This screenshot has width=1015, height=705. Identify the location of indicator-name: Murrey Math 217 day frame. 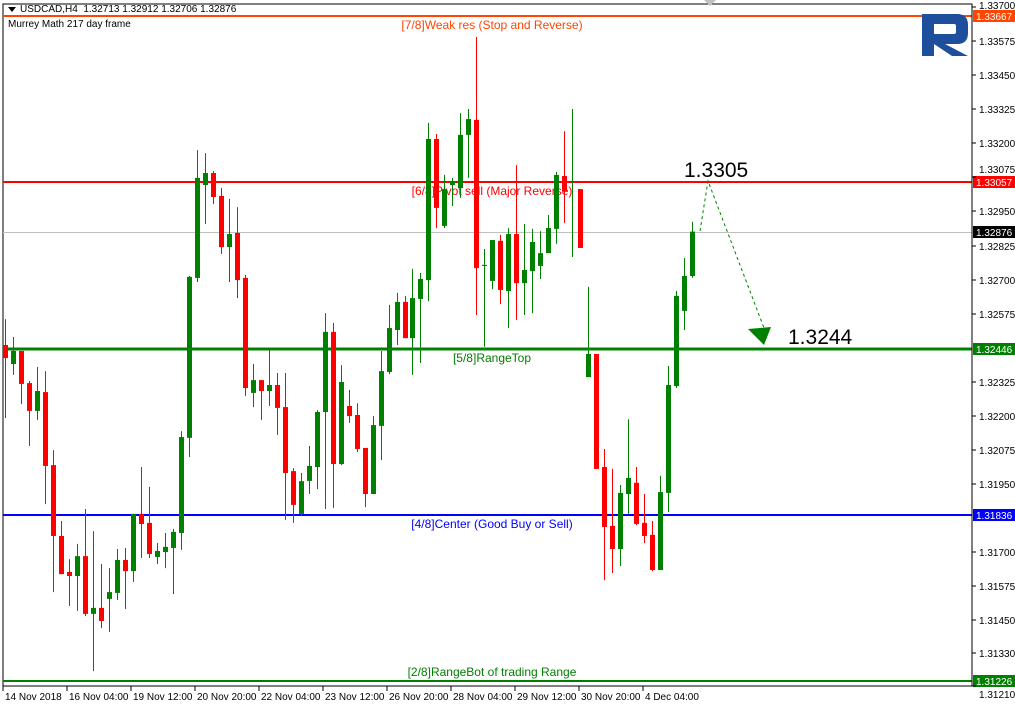
(69, 24).